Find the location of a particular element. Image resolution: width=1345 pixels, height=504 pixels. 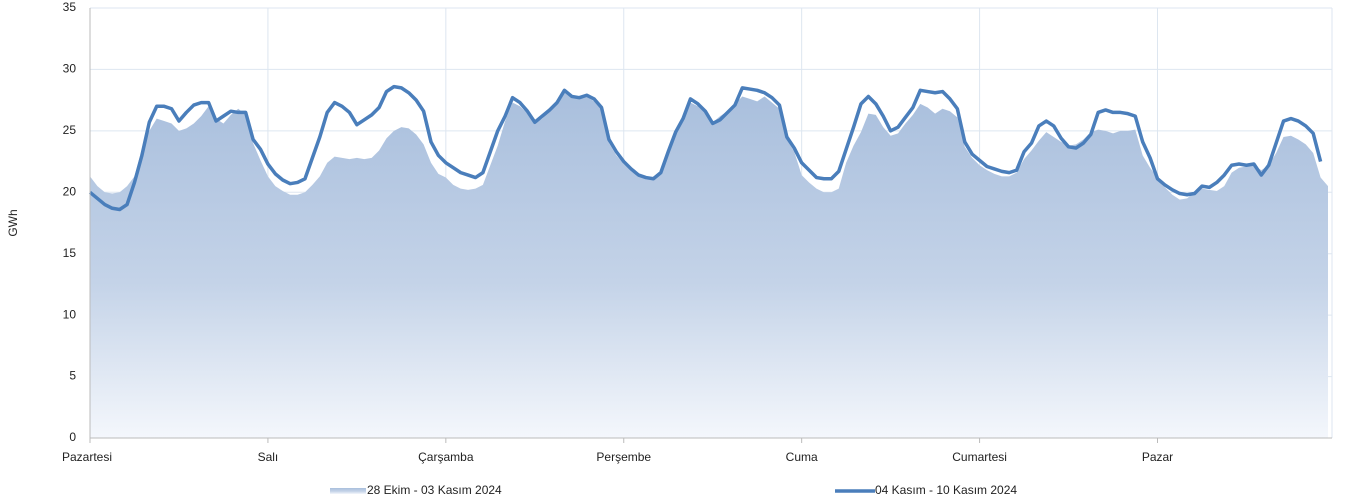

x-tick-label: Cuma is located at coordinates (802, 457).